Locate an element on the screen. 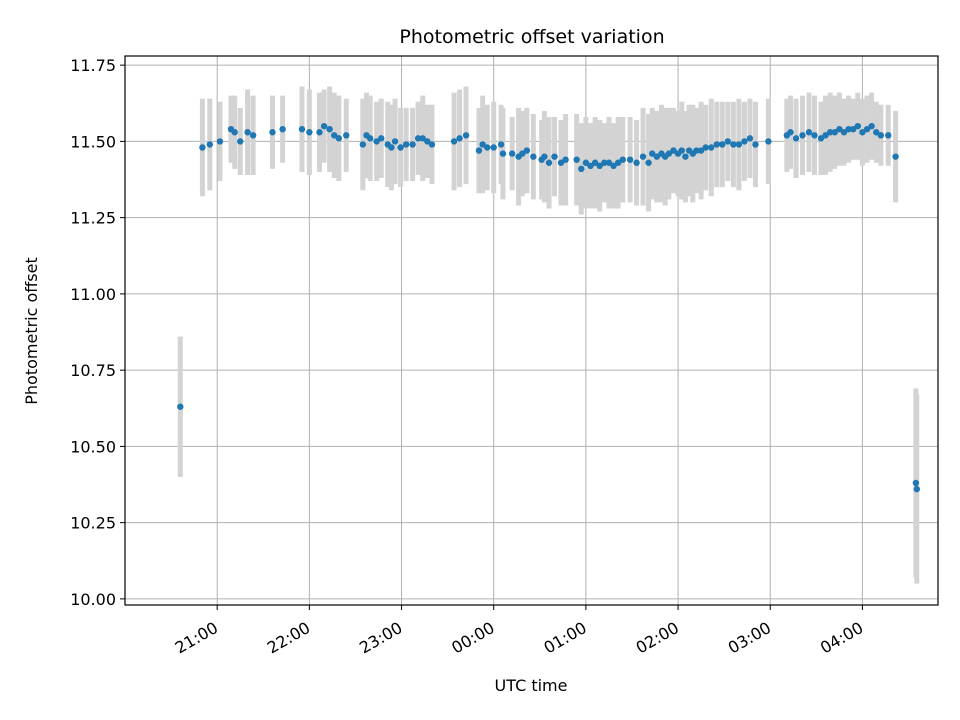 This screenshot has height=720, width=960. y-axis-label: Photometric offset is located at coordinates (31, 331).